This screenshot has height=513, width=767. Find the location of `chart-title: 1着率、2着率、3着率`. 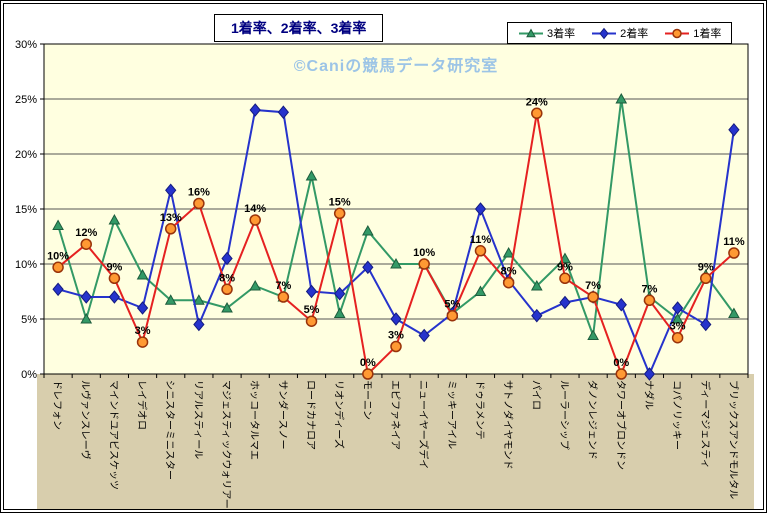

chart-title: 1着率、2着率、3着率 is located at coordinates (299, 28).